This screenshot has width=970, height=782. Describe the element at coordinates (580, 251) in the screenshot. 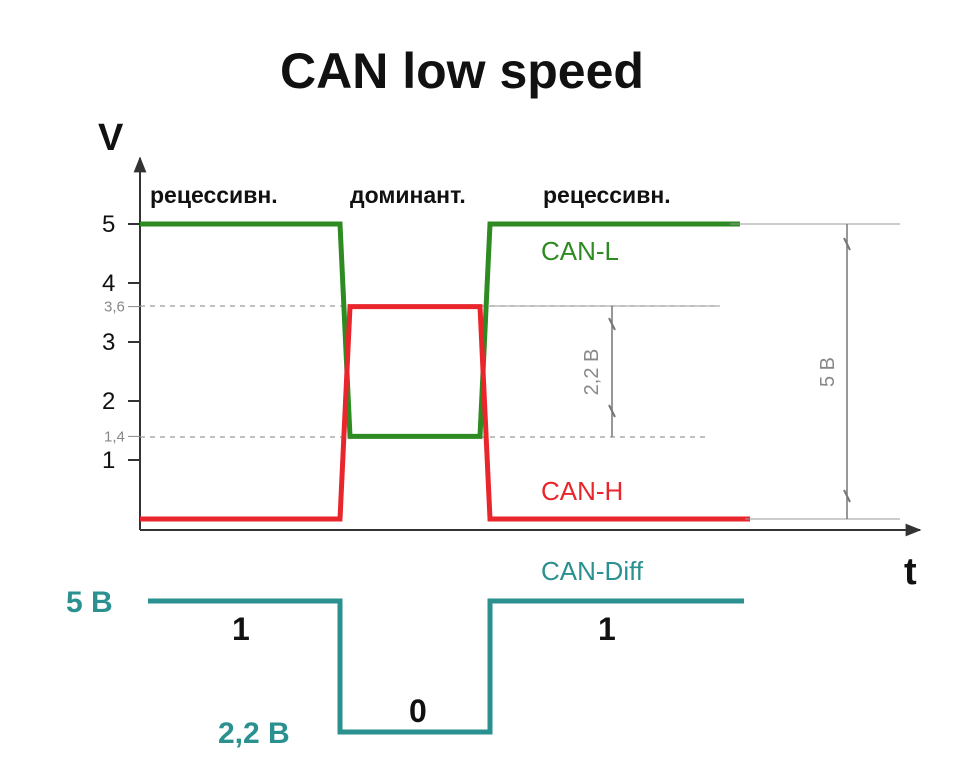

I see `series-label-can-l: CAN-L` at that location.